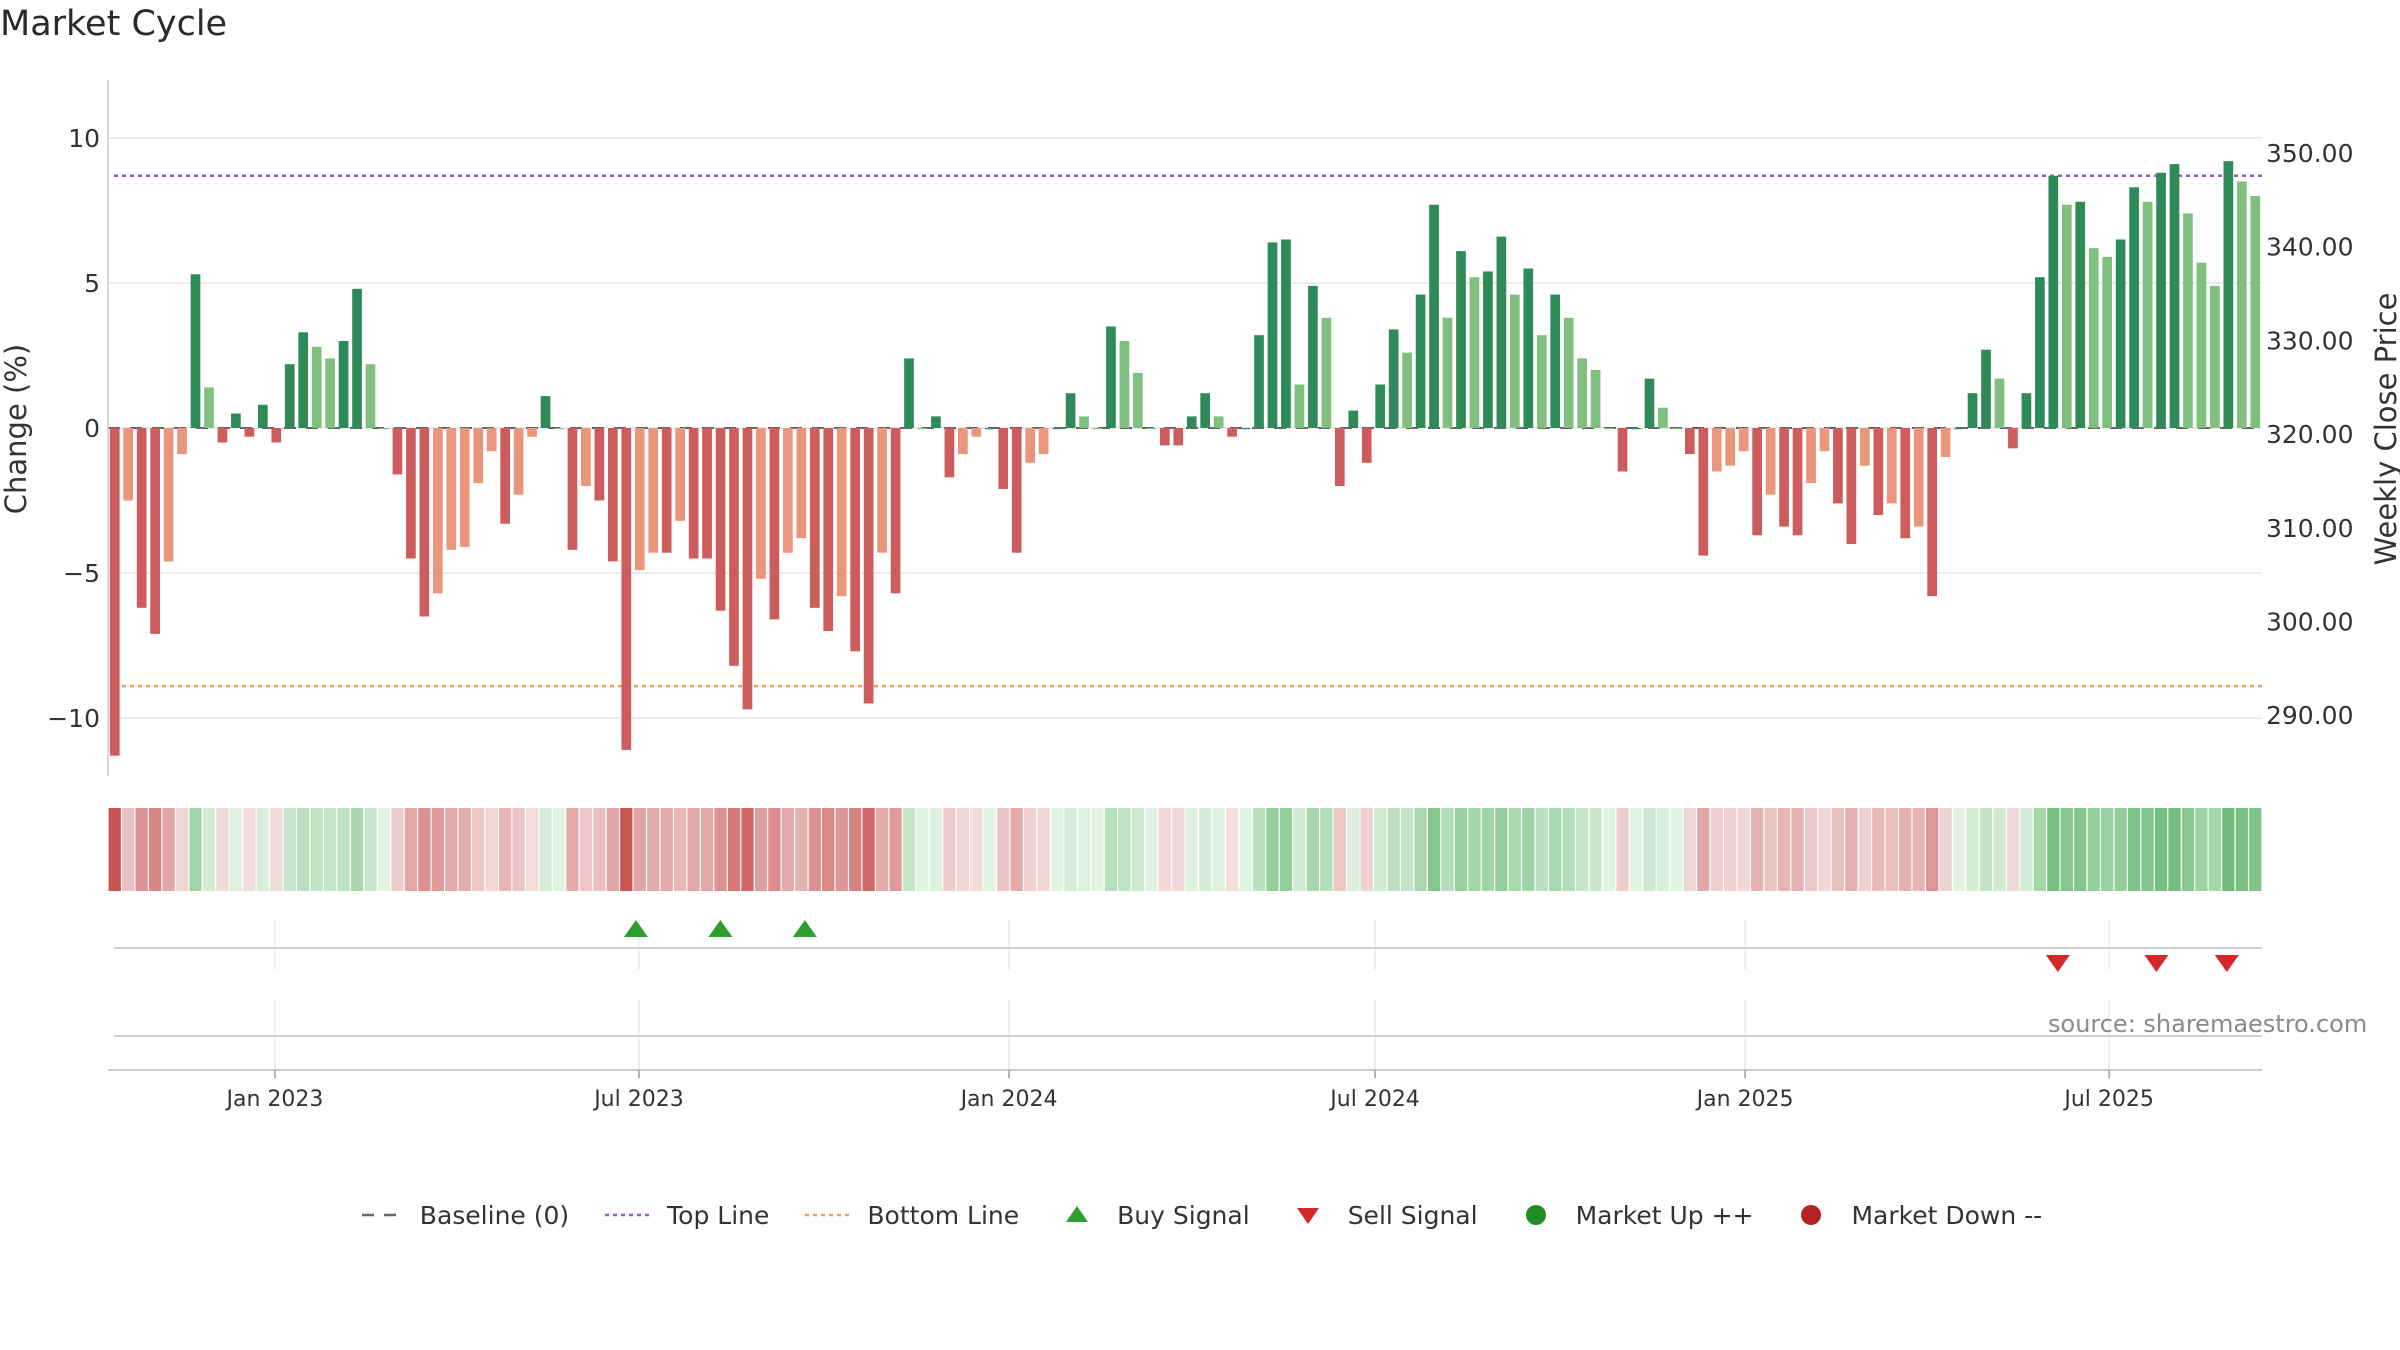  I want to click on legend-item-mup: Market Up ++, so click(1629, 1215).